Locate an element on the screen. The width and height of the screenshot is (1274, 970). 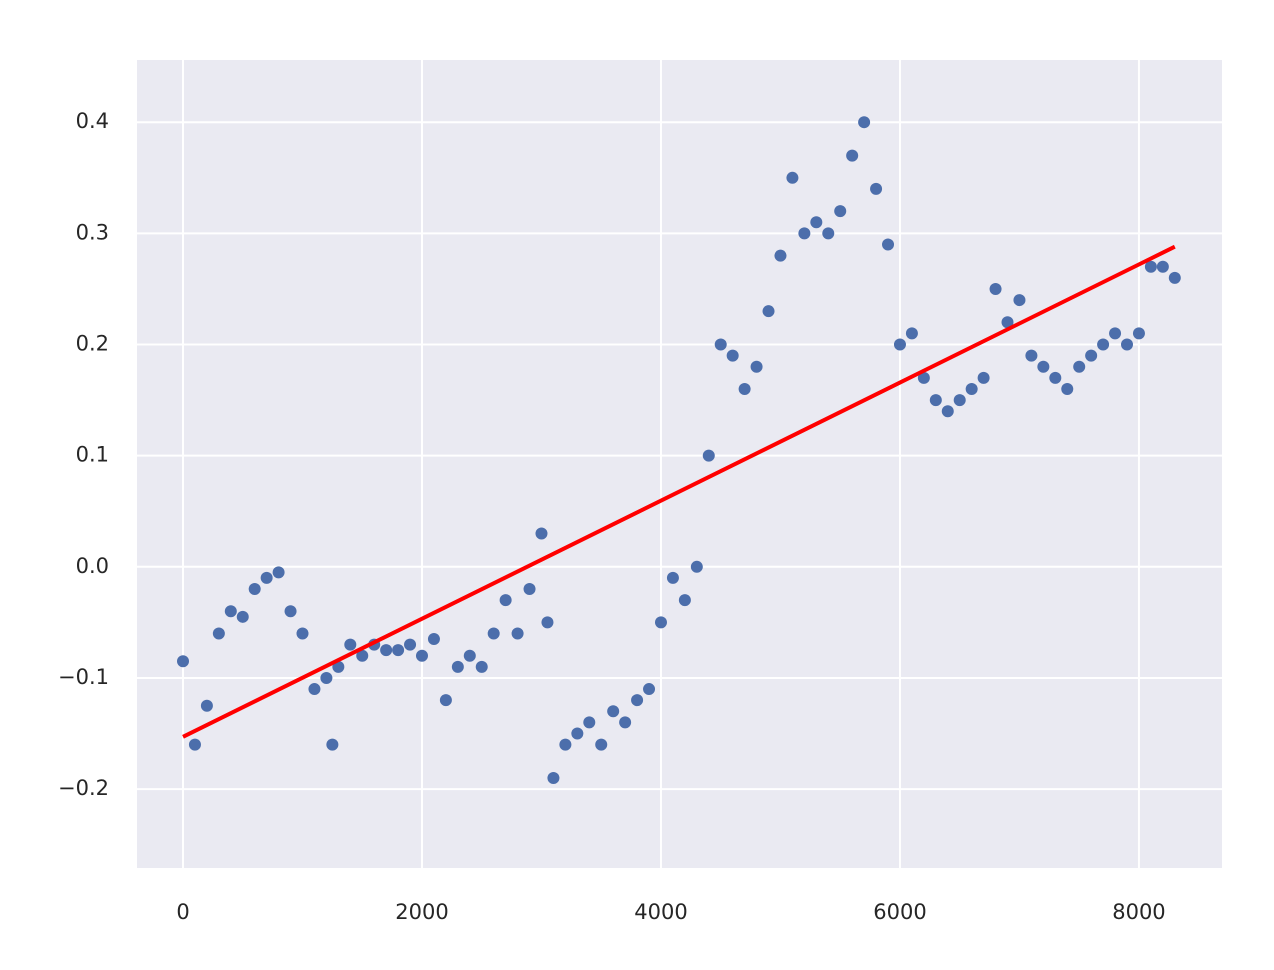
y-tick-label: 0.2 is located at coordinates (92, 344).